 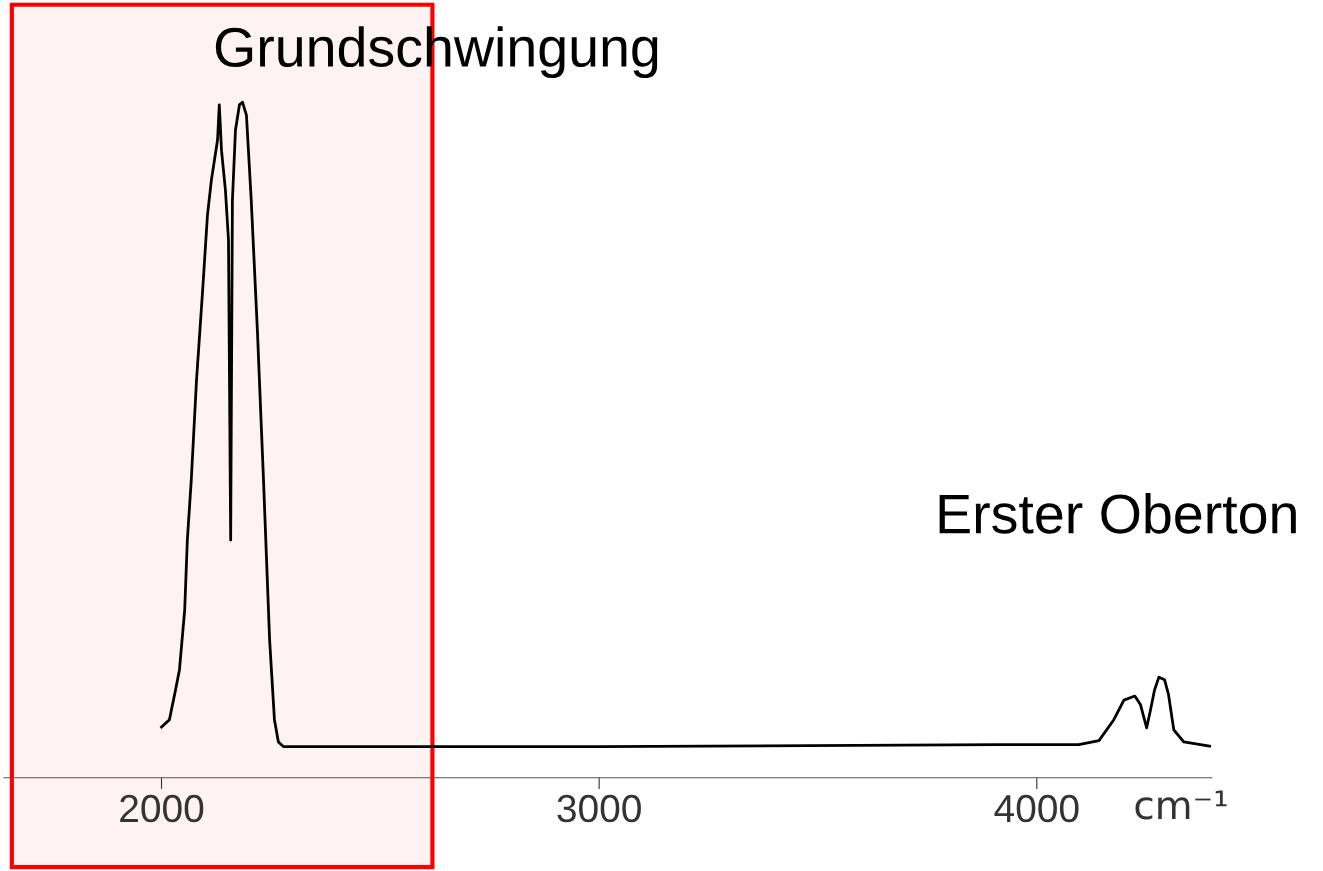 I want to click on x-tick-label: 3000, so click(x=599, y=808).